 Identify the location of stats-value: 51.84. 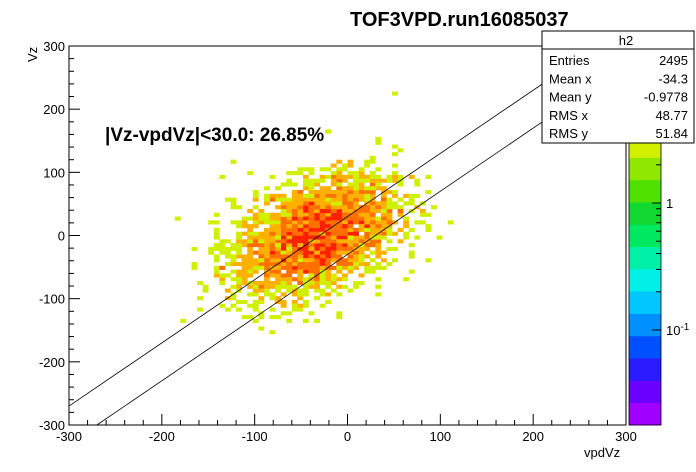
(671, 133).